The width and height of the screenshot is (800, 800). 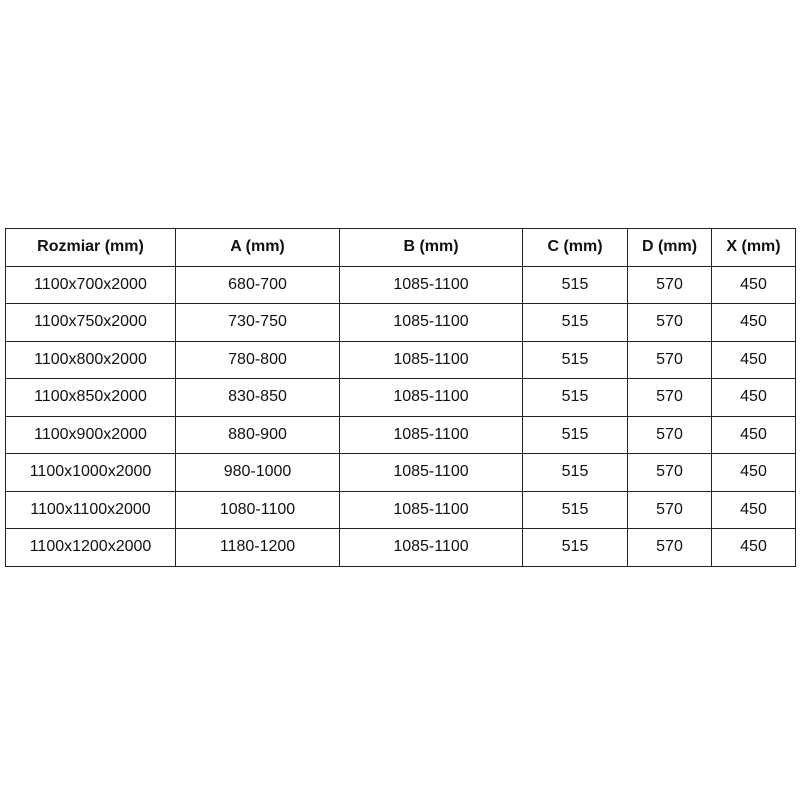 I want to click on table-cell: 1100x1100x2000, so click(x=90, y=509).